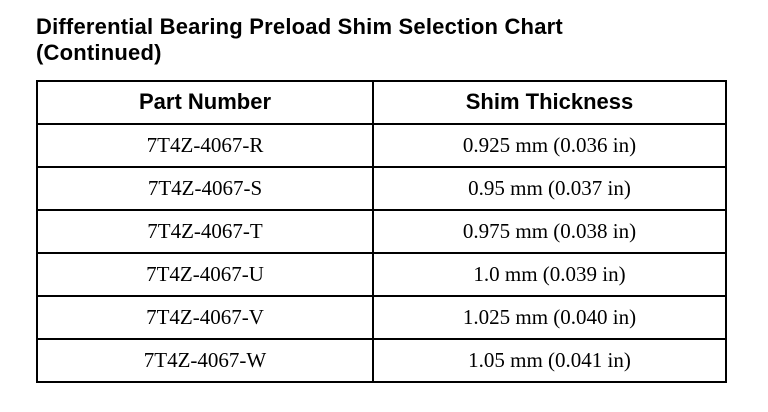  I want to click on shim-thickness-cell: 1.05 mm (0.041 in), so click(549, 360).